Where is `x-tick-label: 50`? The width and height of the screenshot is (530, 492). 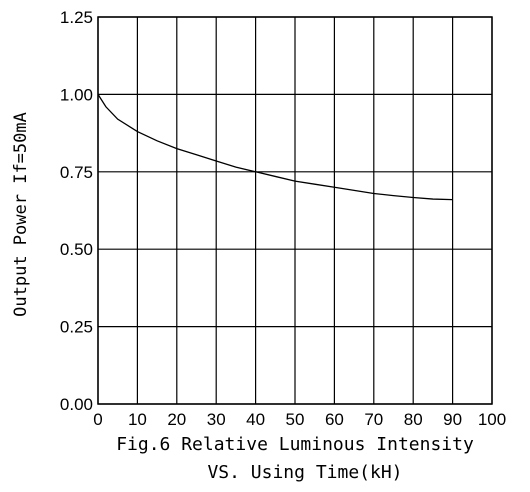 x-tick-label: 50 is located at coordinates (295, 419).